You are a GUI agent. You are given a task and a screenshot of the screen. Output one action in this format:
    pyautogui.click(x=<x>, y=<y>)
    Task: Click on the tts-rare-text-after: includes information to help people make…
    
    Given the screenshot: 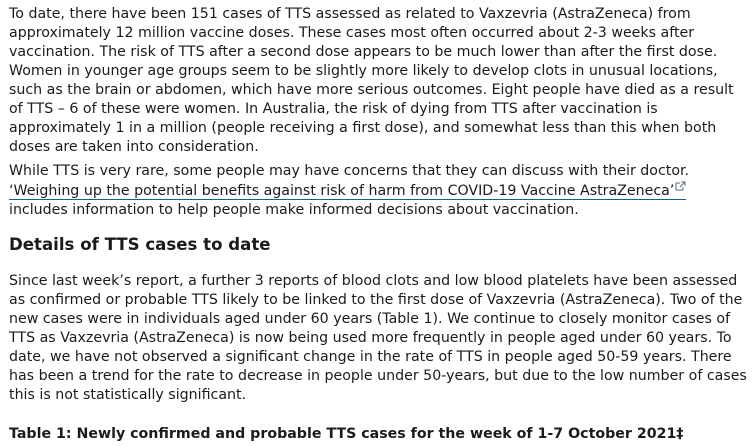 What is the action you would take?
    pyautogui.click(x=294, y=210)
    